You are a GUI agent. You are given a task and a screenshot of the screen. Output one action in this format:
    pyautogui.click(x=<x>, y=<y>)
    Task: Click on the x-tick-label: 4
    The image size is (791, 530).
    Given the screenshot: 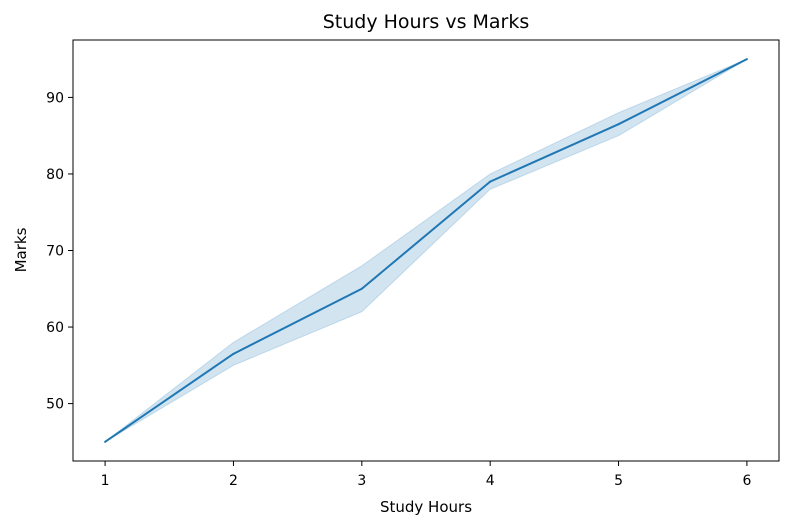 What is the action you would take?
    pyautogui.click(x=490, y=481)
    